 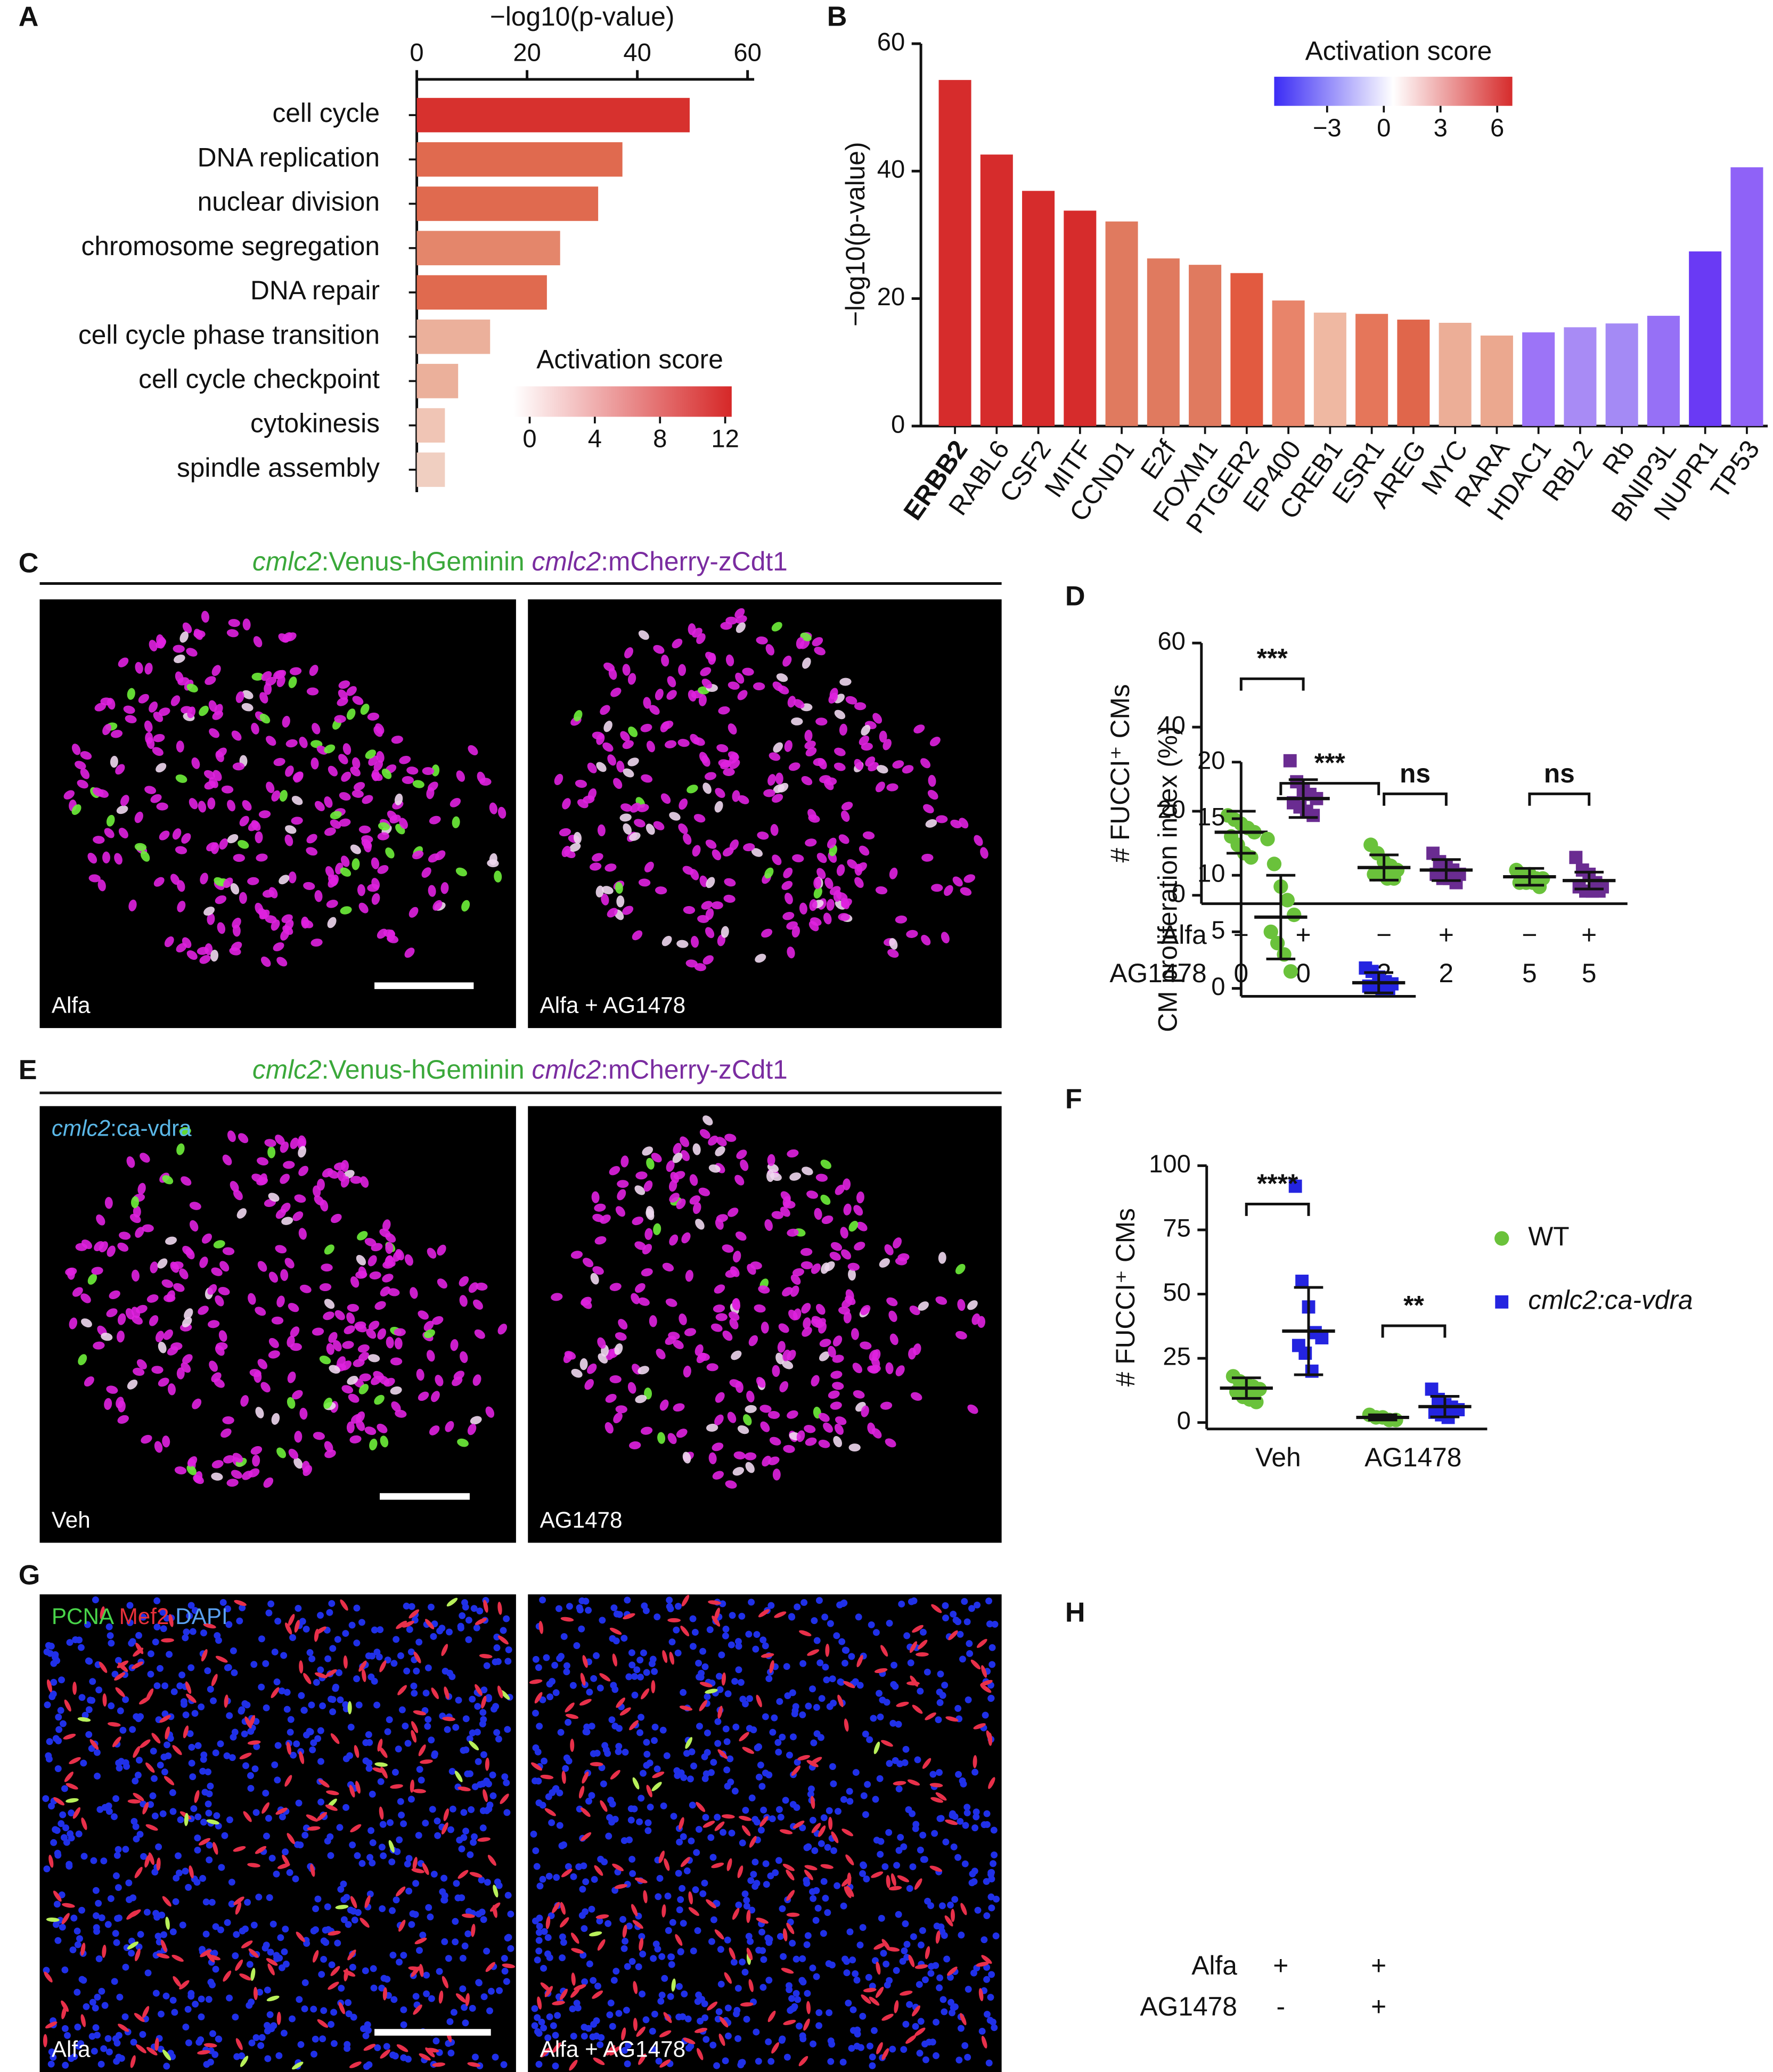 I want to click on data-point, so click(x=1287, y=900).